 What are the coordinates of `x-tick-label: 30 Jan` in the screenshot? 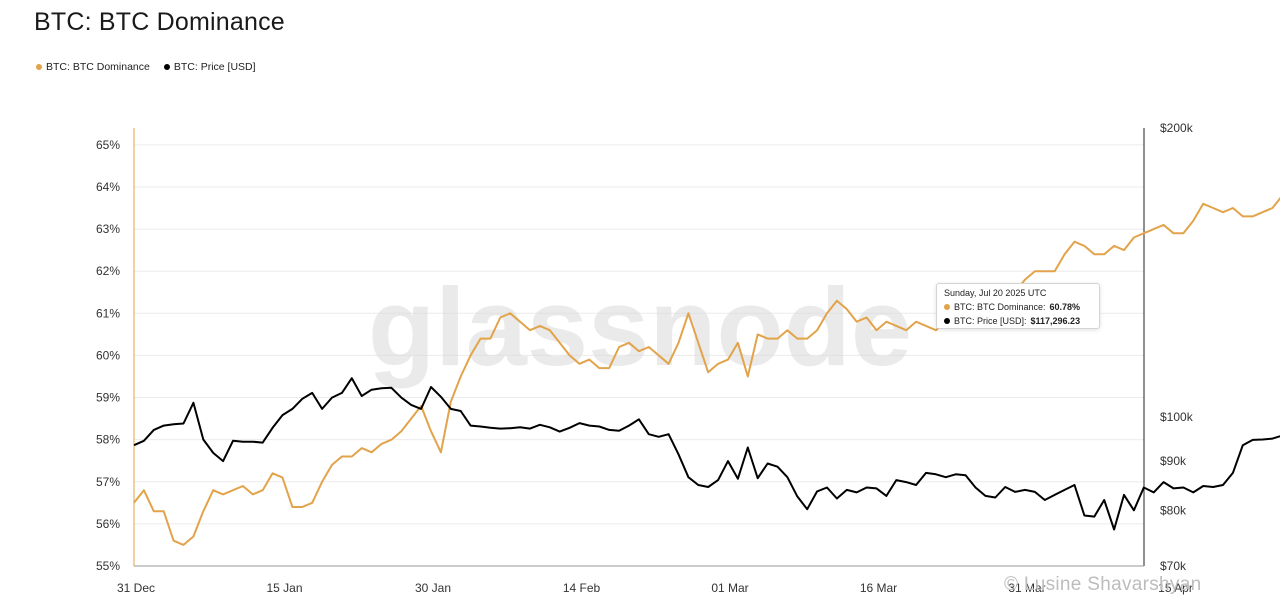 It's located at (433, 588).